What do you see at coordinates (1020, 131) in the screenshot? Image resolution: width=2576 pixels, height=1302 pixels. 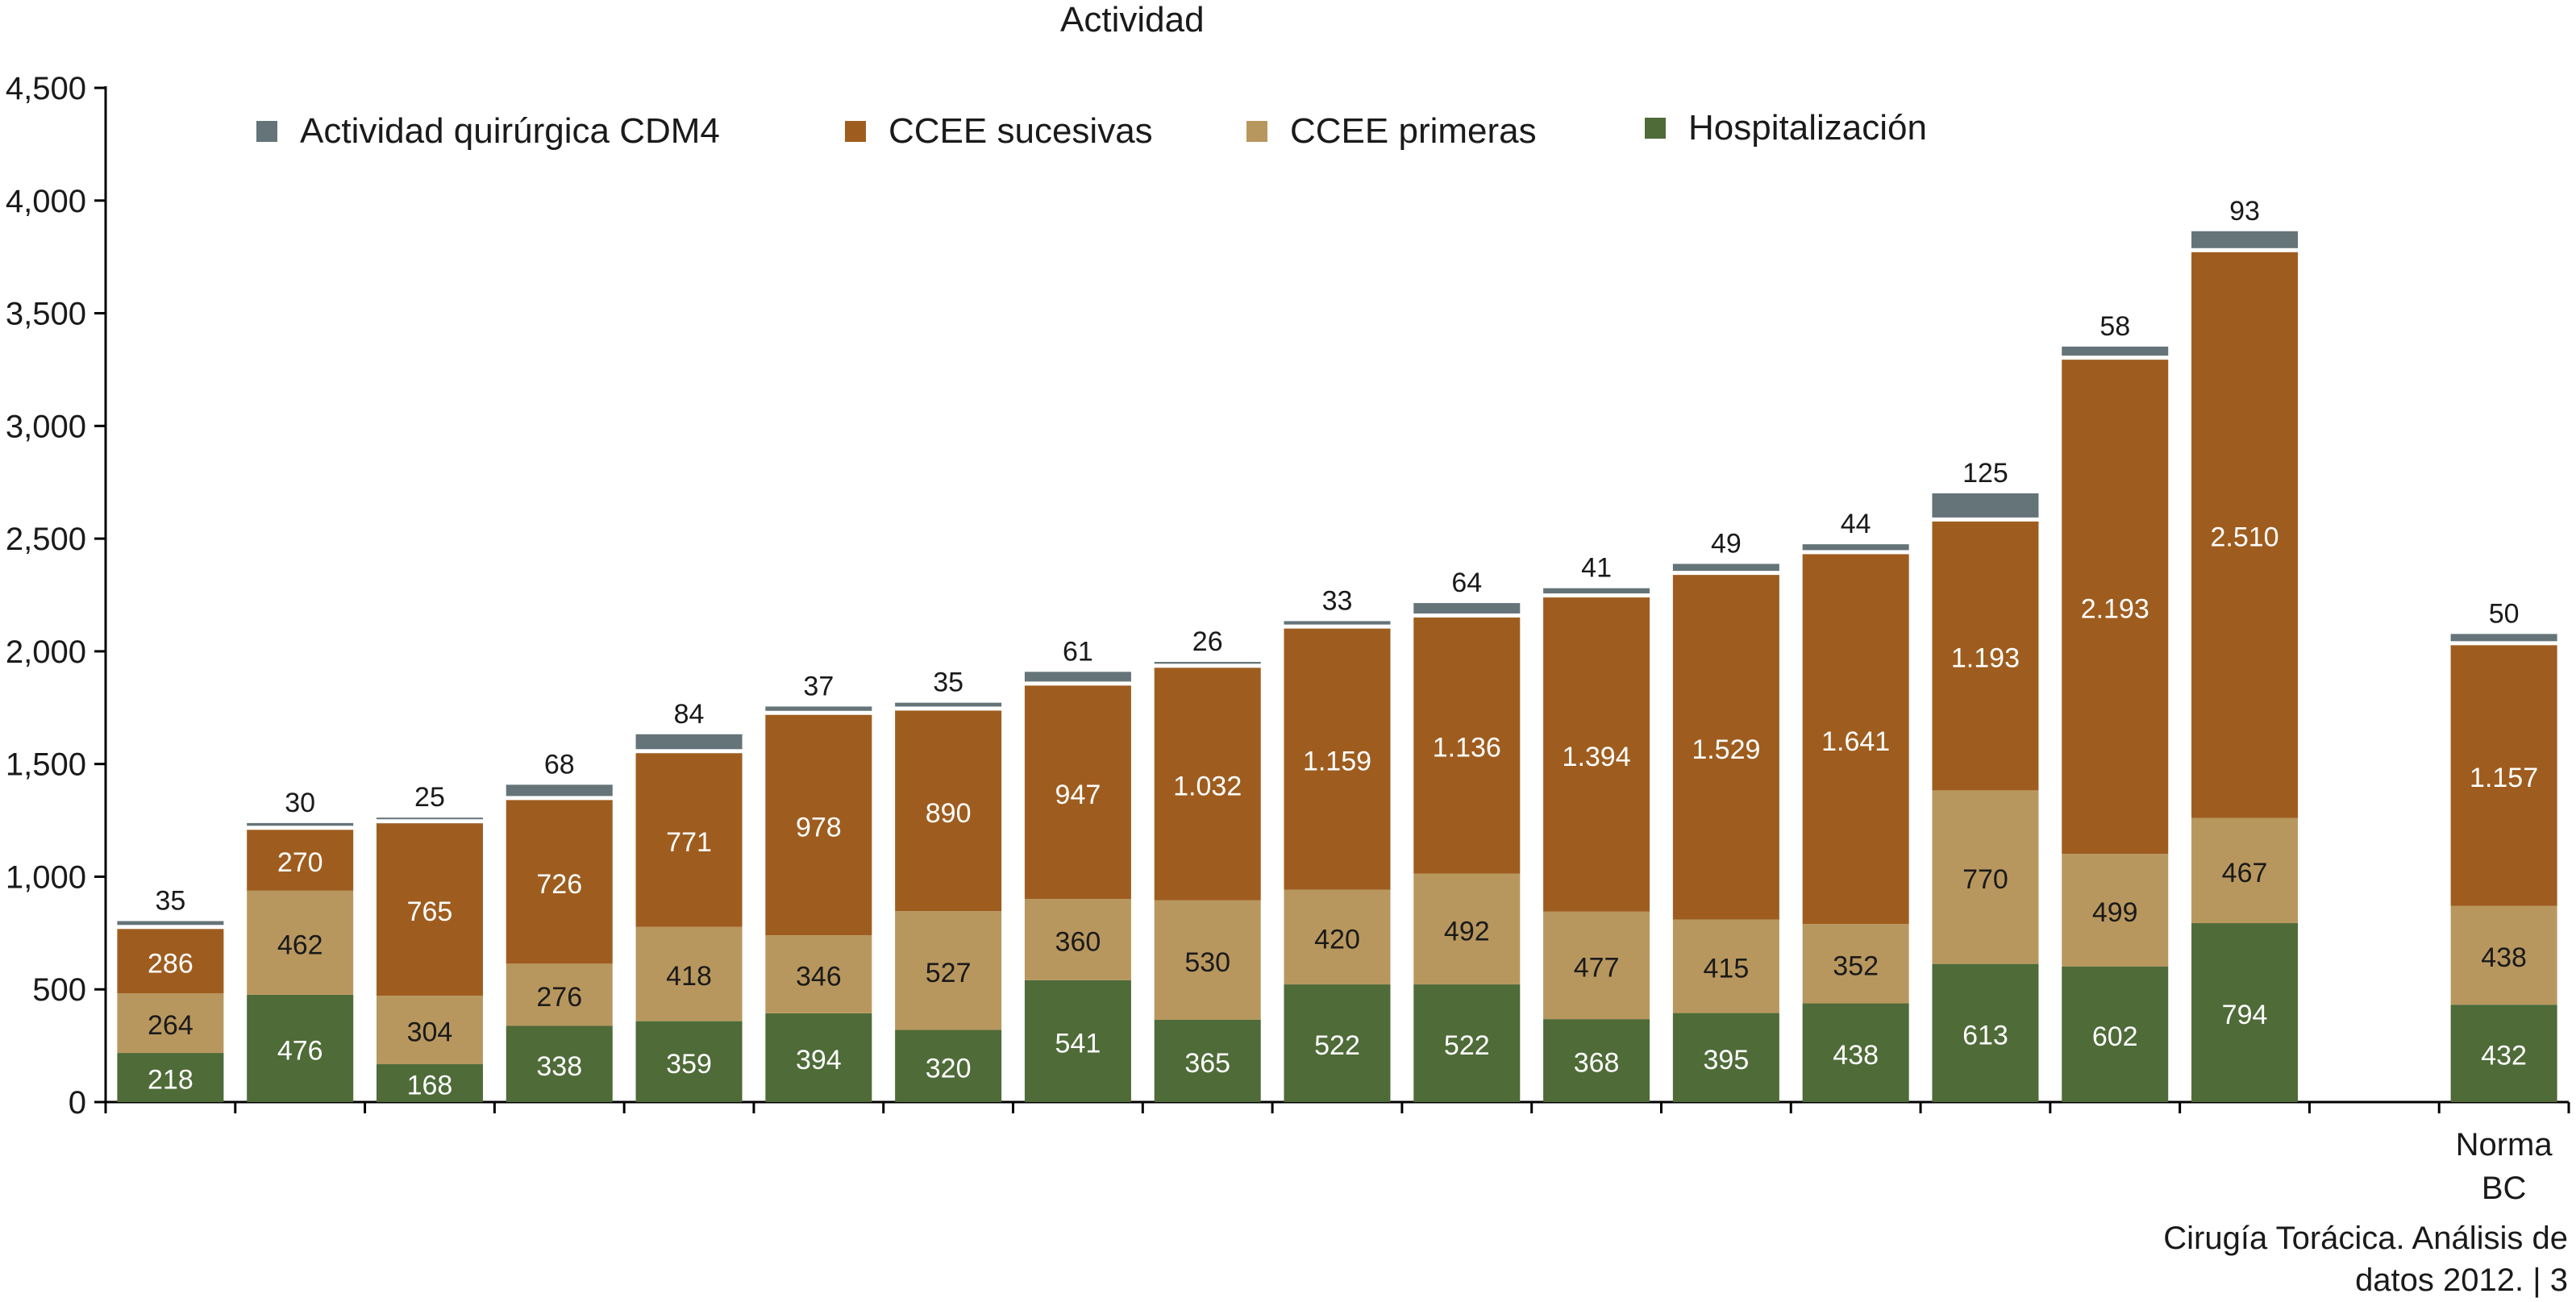 I see `legend-label-ccee-sucesivas: CCEE sucesivas` at bounding box center [1020, 131].